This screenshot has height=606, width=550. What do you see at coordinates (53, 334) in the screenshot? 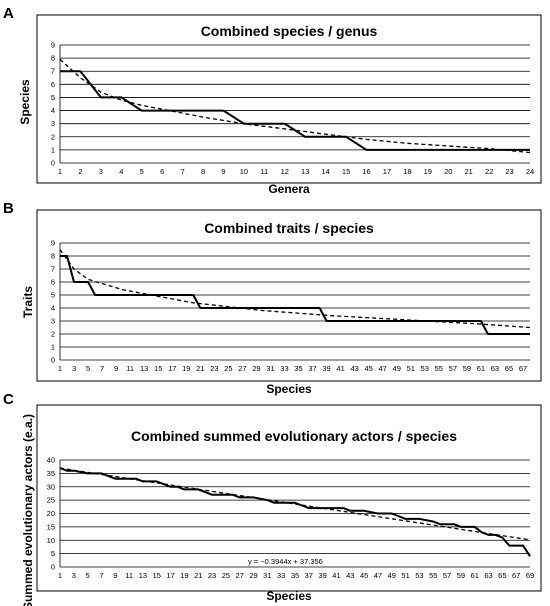
I see `y-tick-label: 2` at bounding box center [53, 334].